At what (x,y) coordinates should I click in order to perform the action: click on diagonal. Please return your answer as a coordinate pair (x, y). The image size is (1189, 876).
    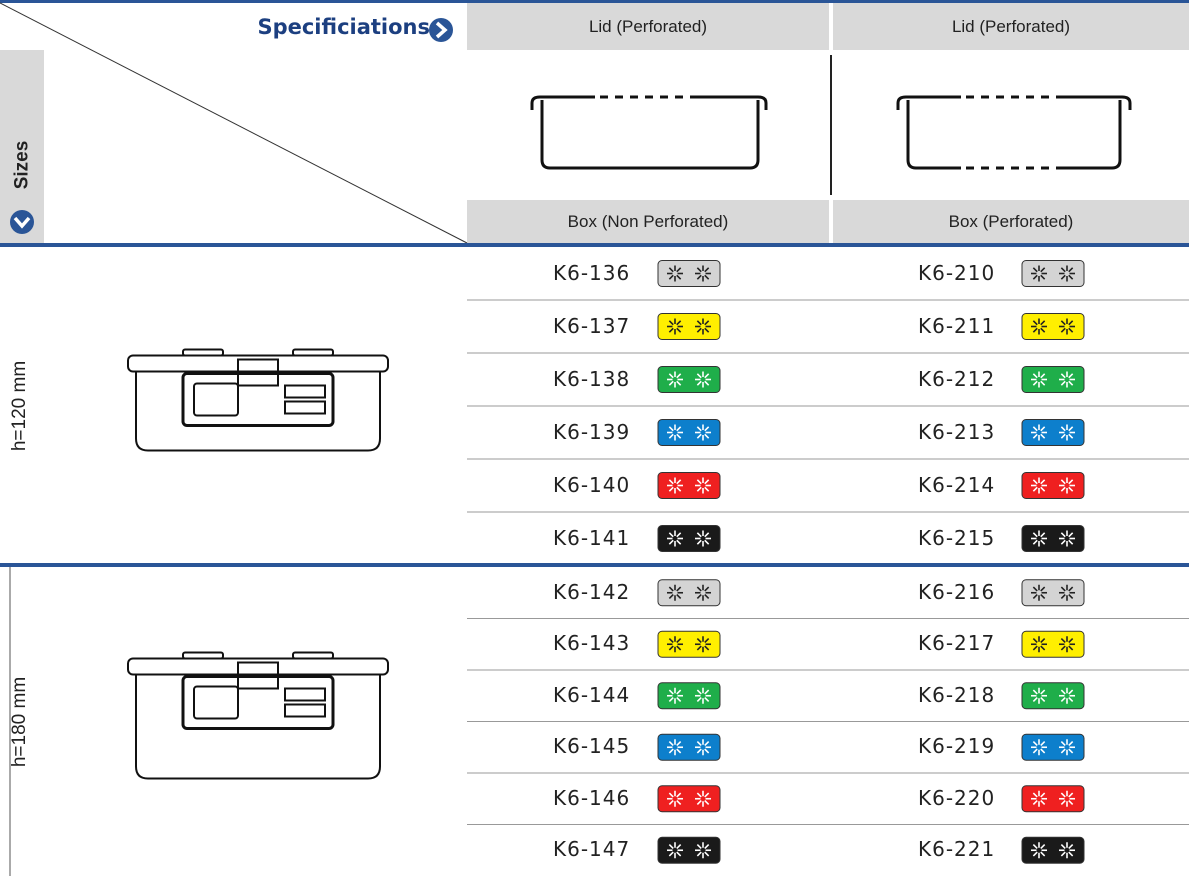
    Looking at the image, I should click on (234, 123).